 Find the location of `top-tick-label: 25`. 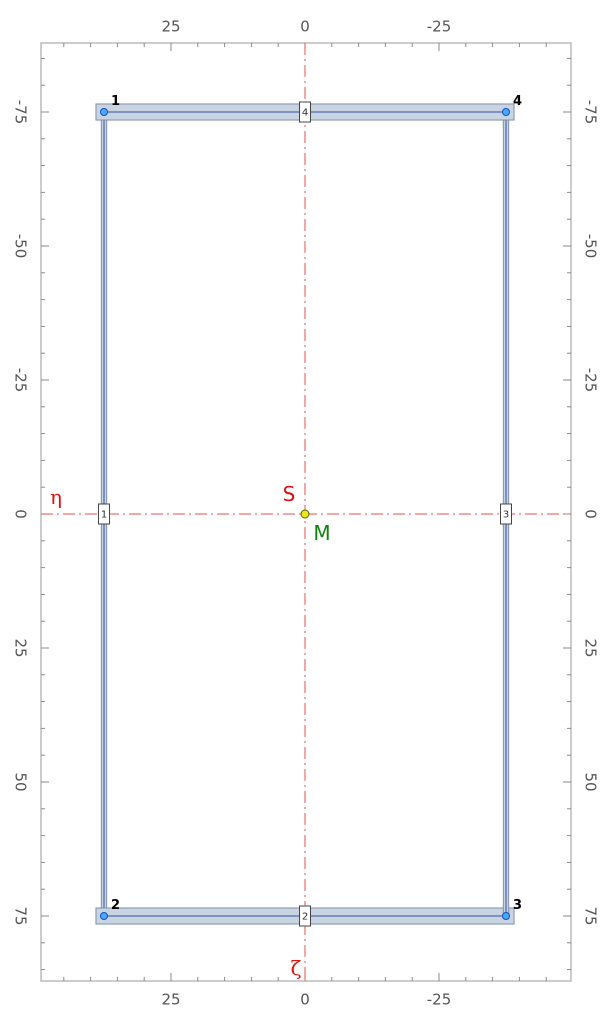

top-tick-label: 25 is located at coordinates (170, 27).